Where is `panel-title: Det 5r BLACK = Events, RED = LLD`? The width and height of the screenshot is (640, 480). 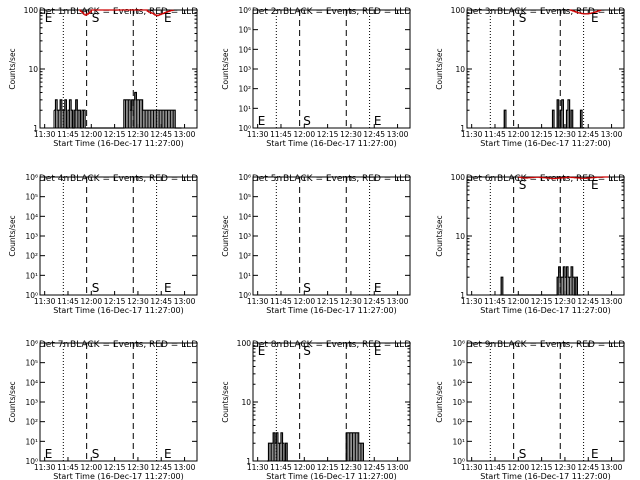
panel-title: Det 5r BLACK = Events, RED = LLD is located at coordinates (331, 179).